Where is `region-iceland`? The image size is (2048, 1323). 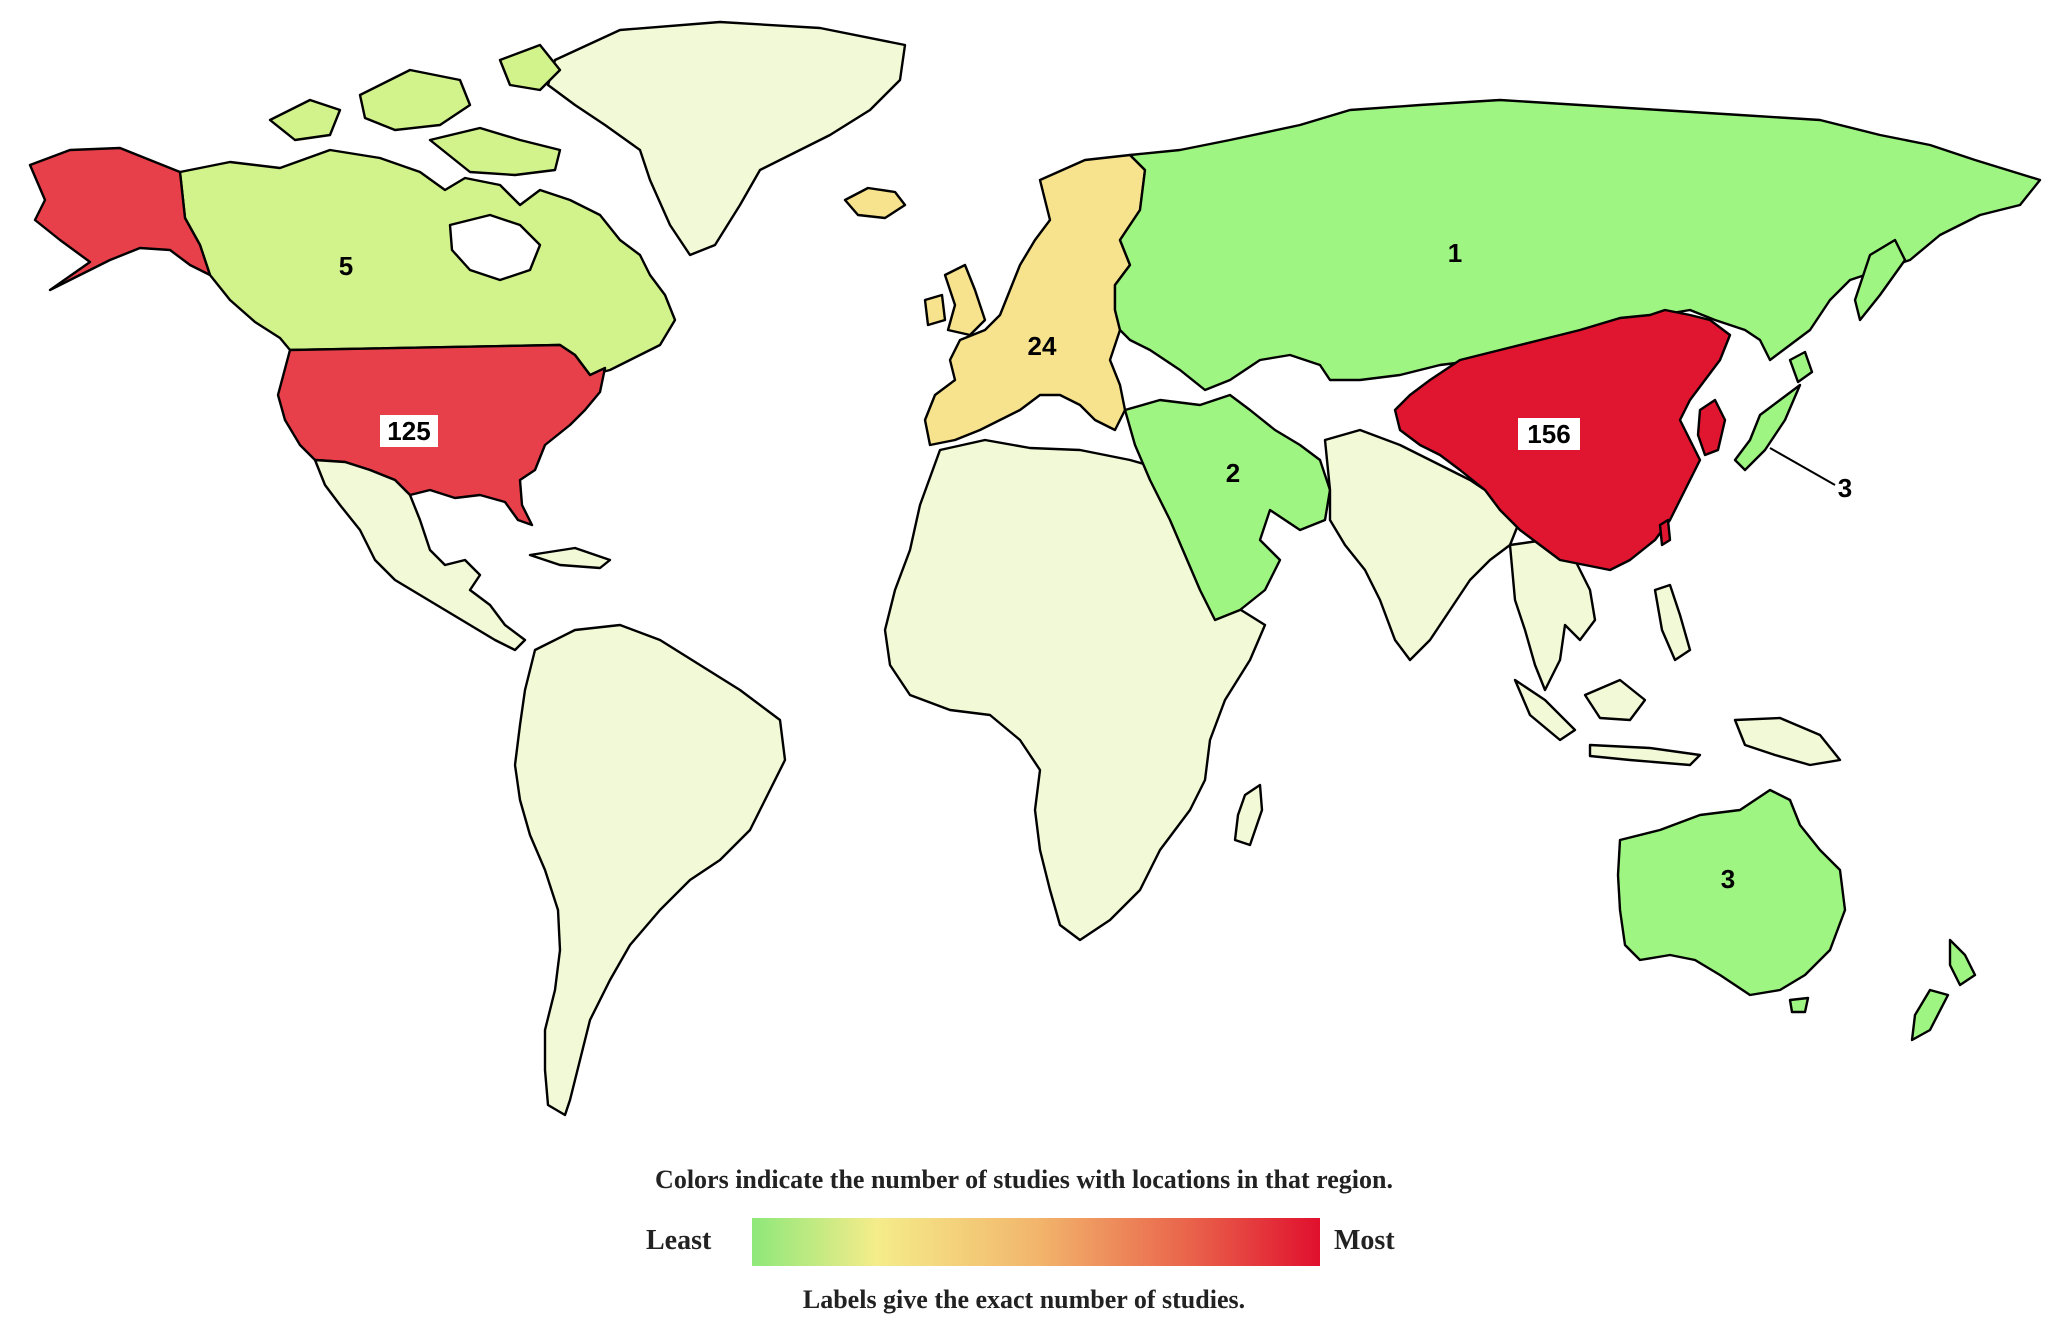 region-iceland is located at coordinates (875, 203).